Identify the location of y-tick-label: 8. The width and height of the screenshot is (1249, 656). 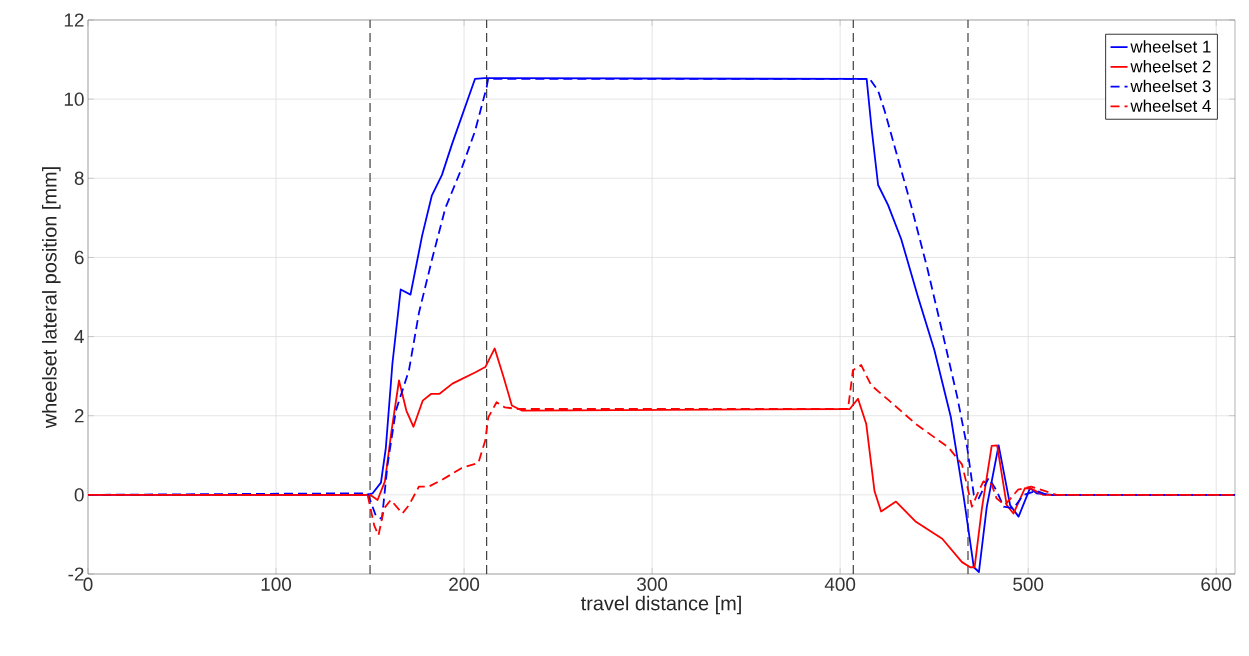
(79, 178).